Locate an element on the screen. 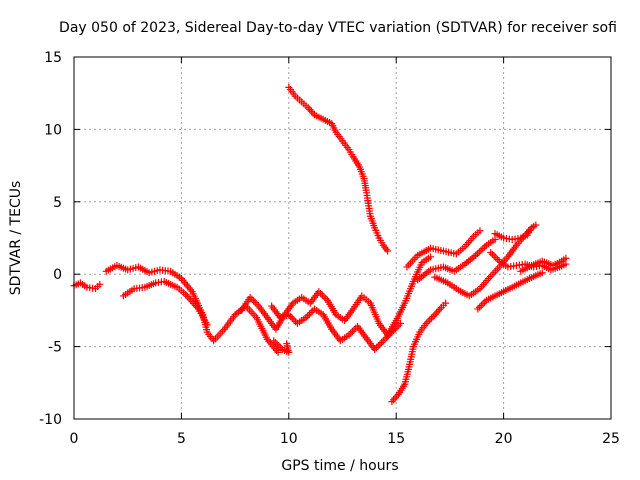  x-tick-label: 10 is located at coordinates (289, 439).